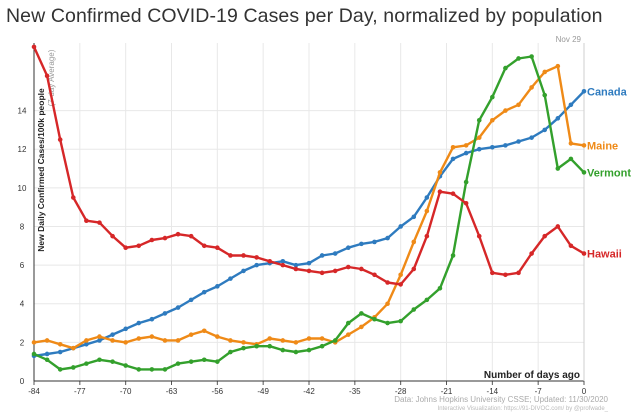 This screenshot has width=640, height=412. Describe the element at coordinates (34, 391) in the screenshot. I see `x-tick-label: -84` at that location.